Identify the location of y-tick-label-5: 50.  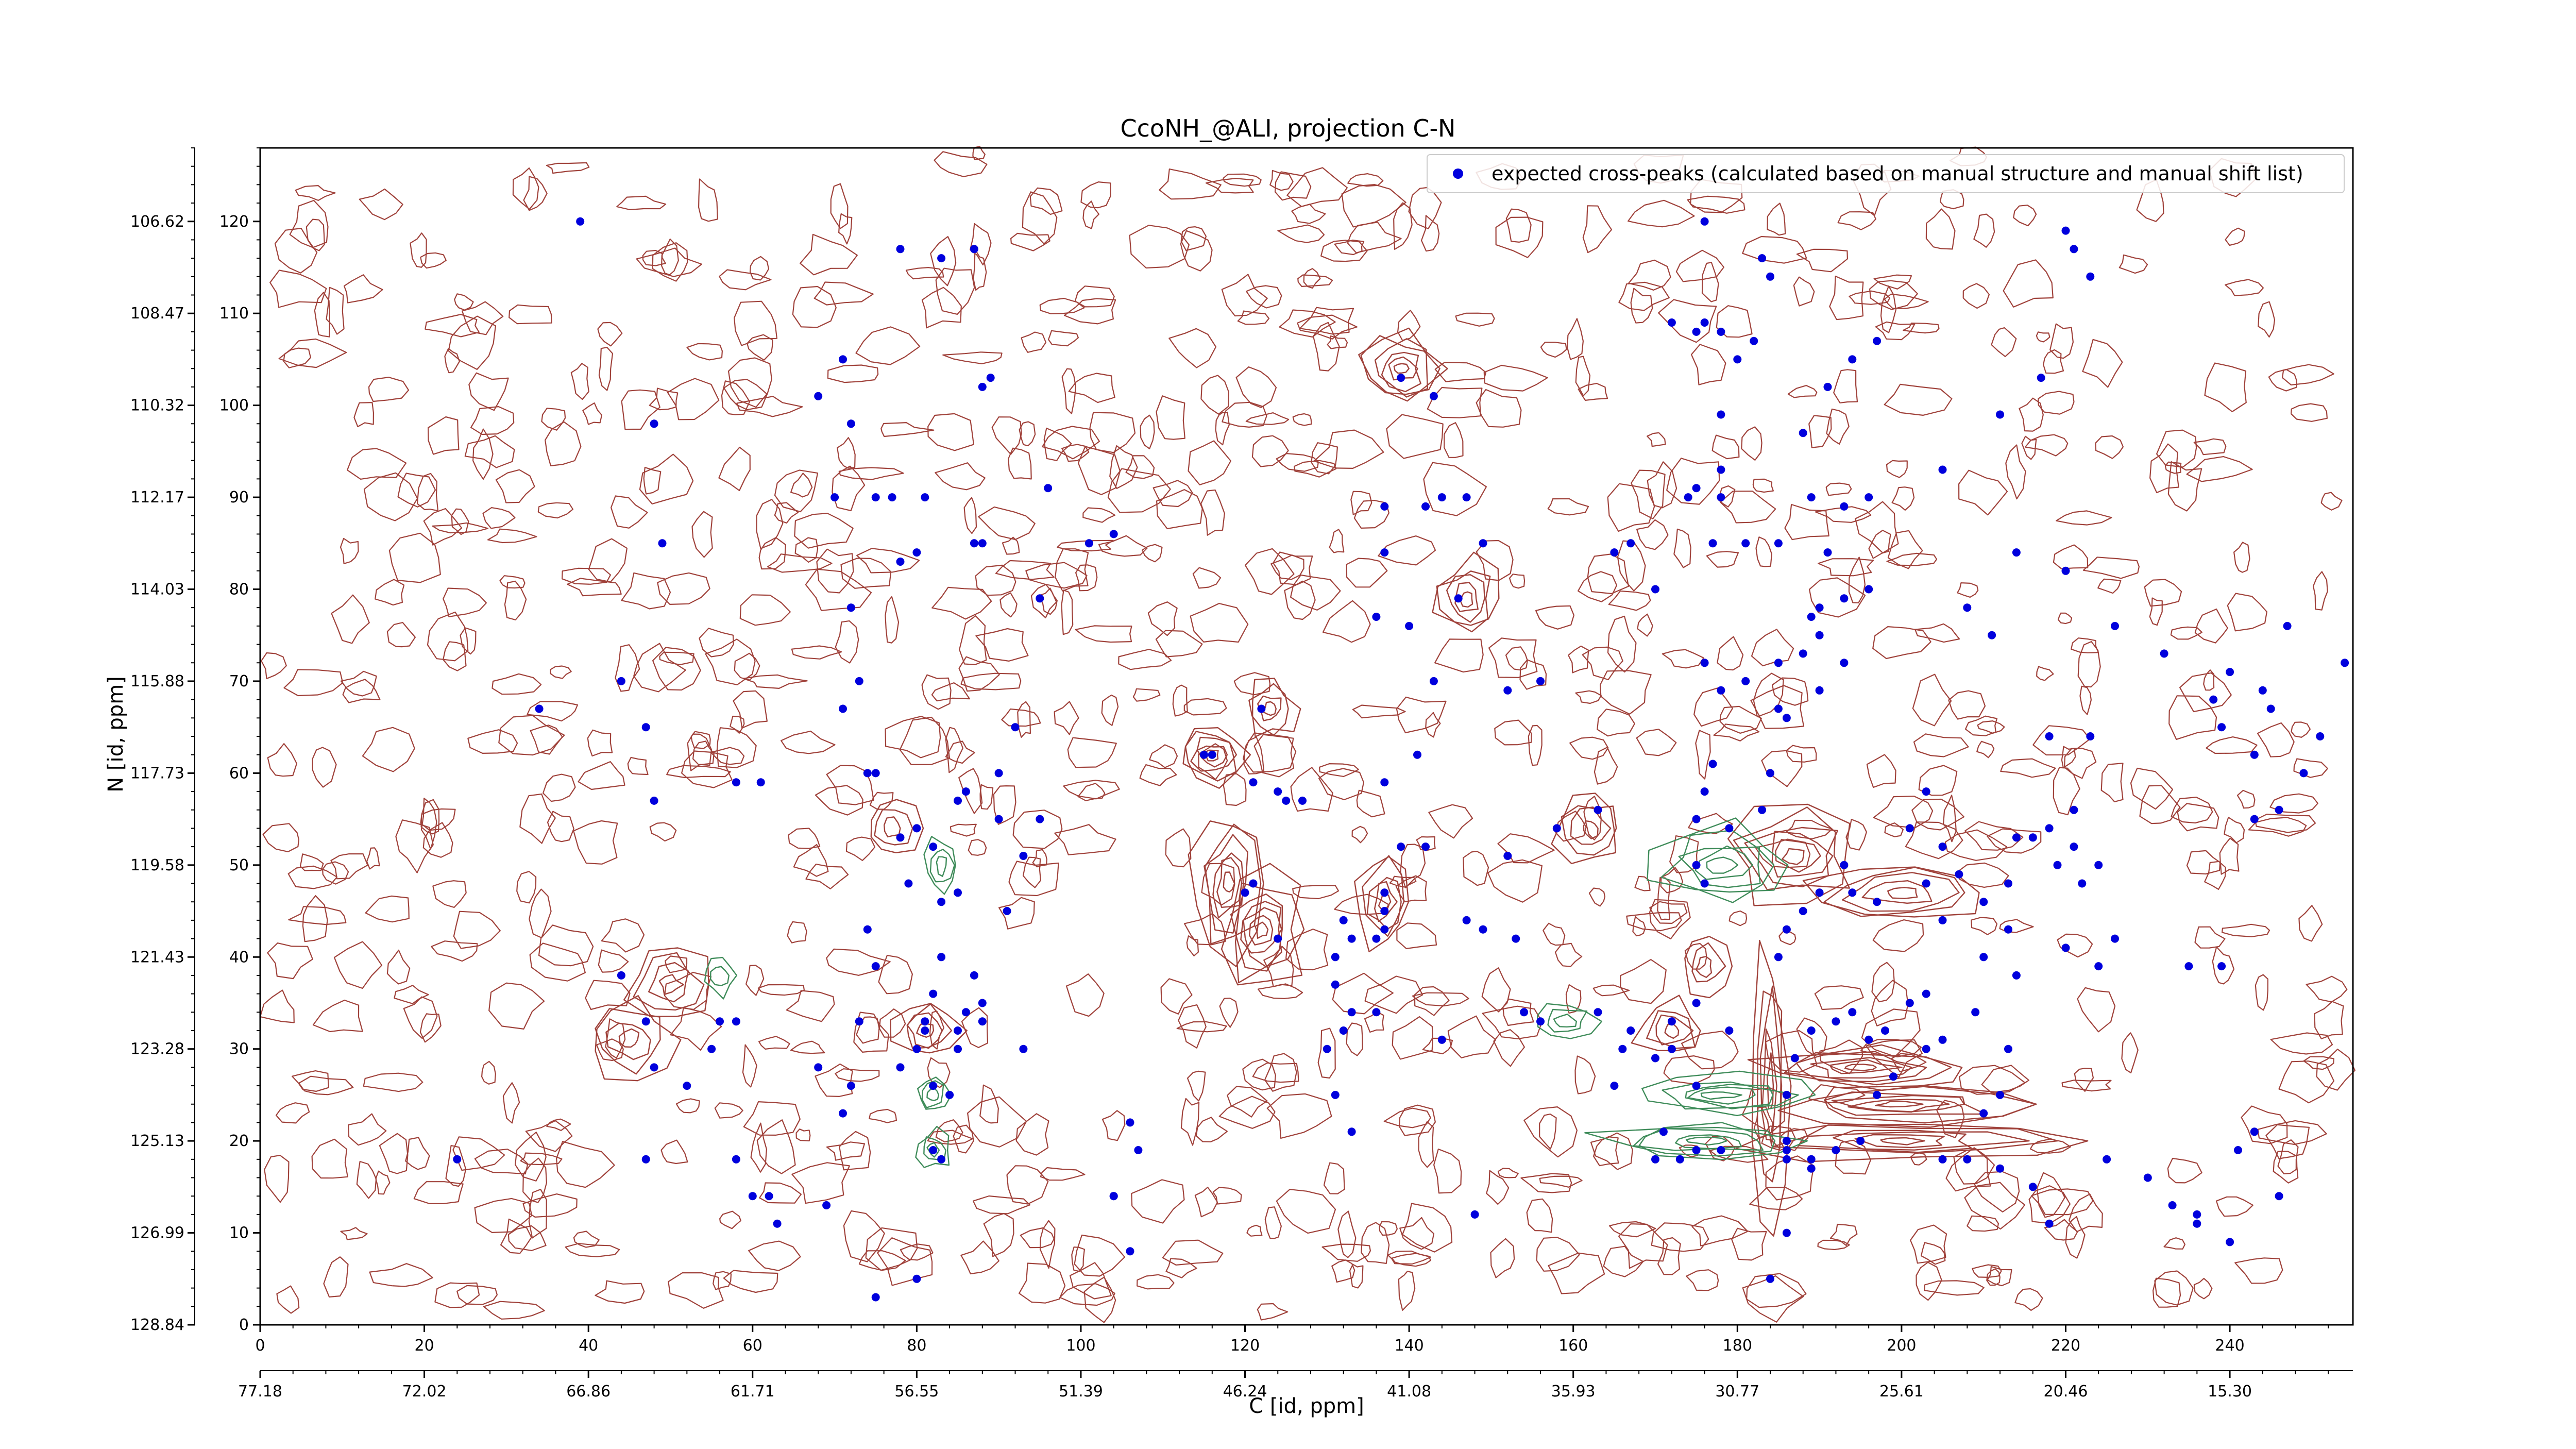
(239, 865).